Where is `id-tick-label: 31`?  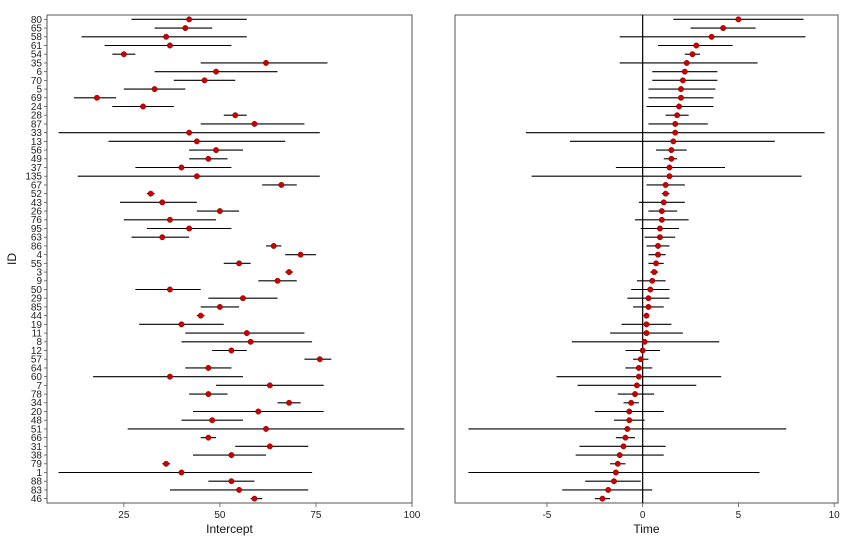 id-tick-label: 31 is located at coordinates (37, 447).